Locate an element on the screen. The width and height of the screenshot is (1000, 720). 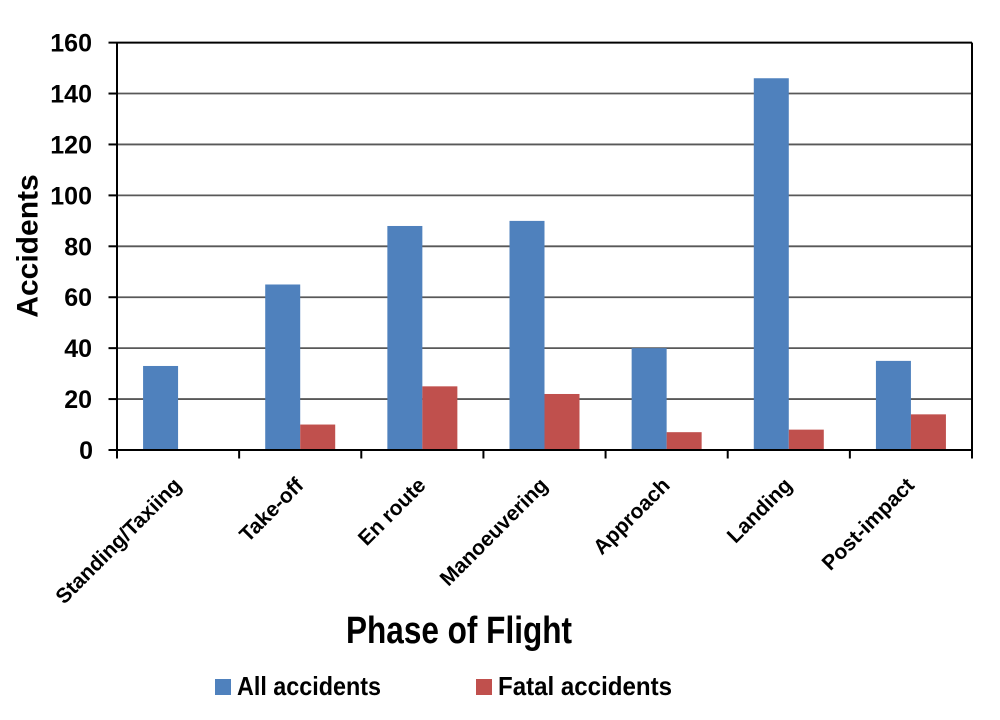
svg-text: 80 is located at coordinates (78, 247).